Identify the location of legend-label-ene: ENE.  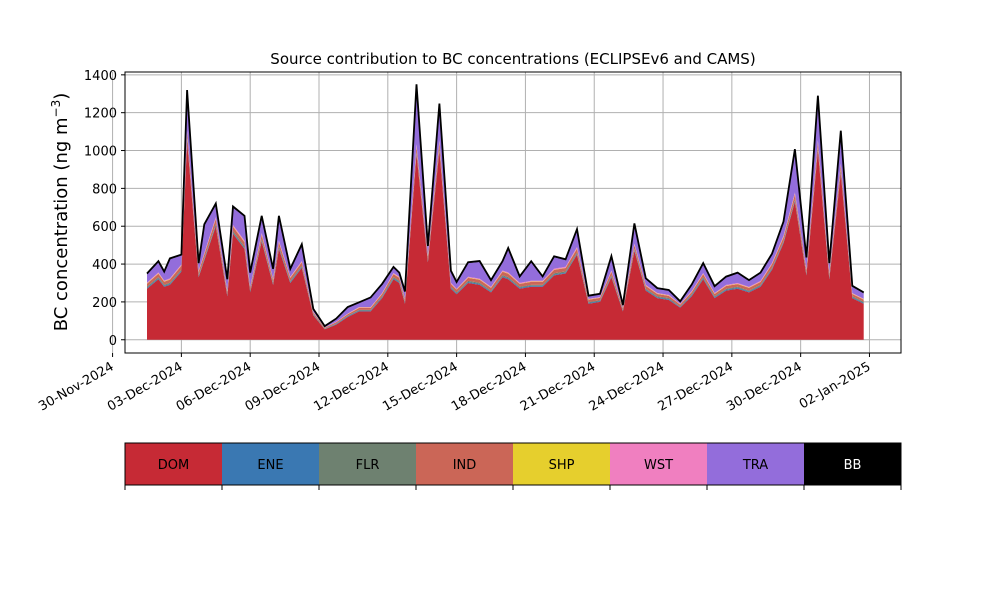
(270, 465).